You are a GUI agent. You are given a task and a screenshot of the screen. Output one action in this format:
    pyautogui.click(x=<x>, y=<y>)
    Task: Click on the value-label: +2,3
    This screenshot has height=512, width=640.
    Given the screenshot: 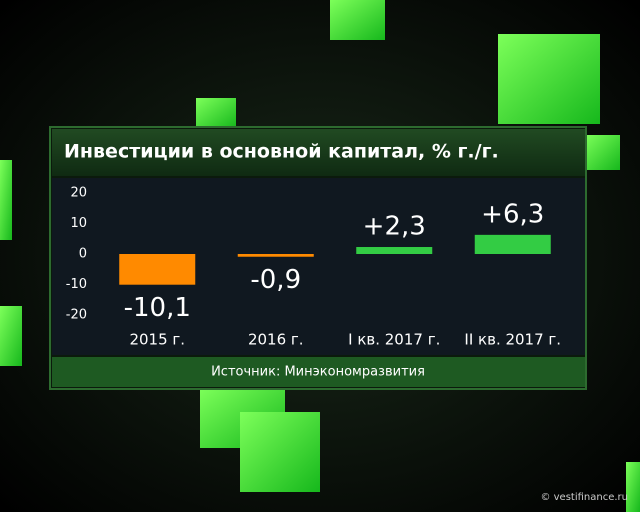 What is the action you would take?
    pyautogui.click(x=394, y=227)
    